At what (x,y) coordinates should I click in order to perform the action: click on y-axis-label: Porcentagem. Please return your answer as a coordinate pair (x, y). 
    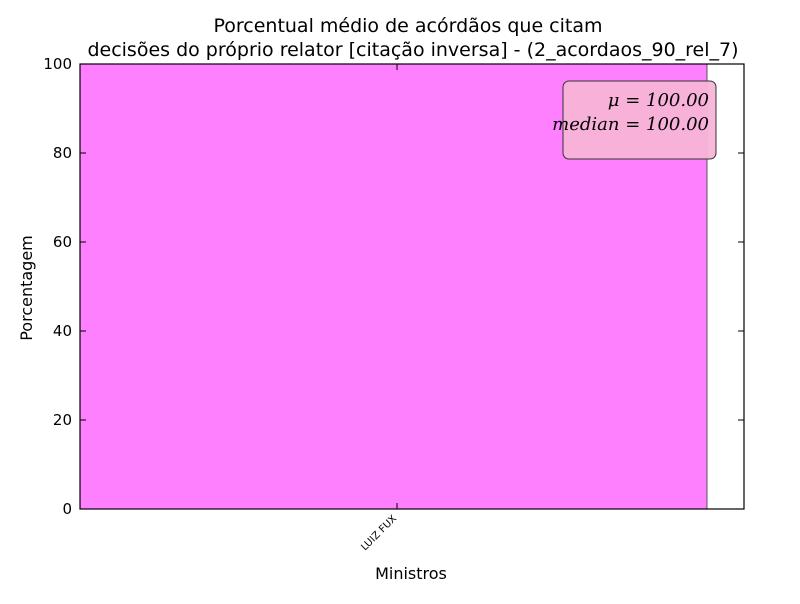
    Looking at the image, I should click on (26, 288).